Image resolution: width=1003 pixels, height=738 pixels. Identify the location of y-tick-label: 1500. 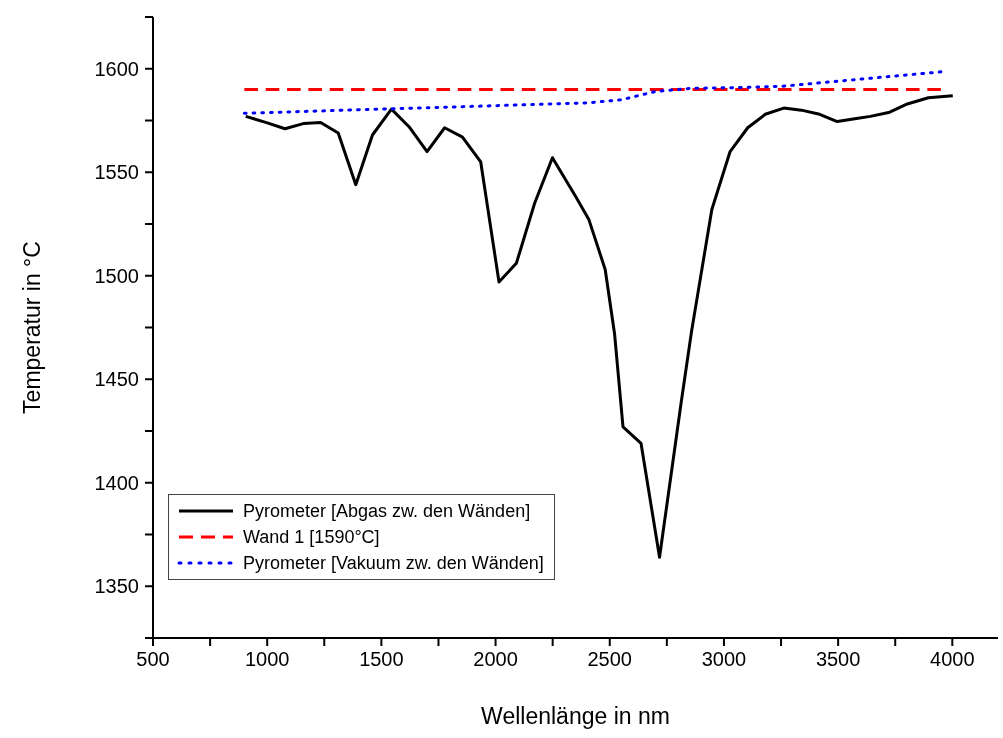
(116, 275).